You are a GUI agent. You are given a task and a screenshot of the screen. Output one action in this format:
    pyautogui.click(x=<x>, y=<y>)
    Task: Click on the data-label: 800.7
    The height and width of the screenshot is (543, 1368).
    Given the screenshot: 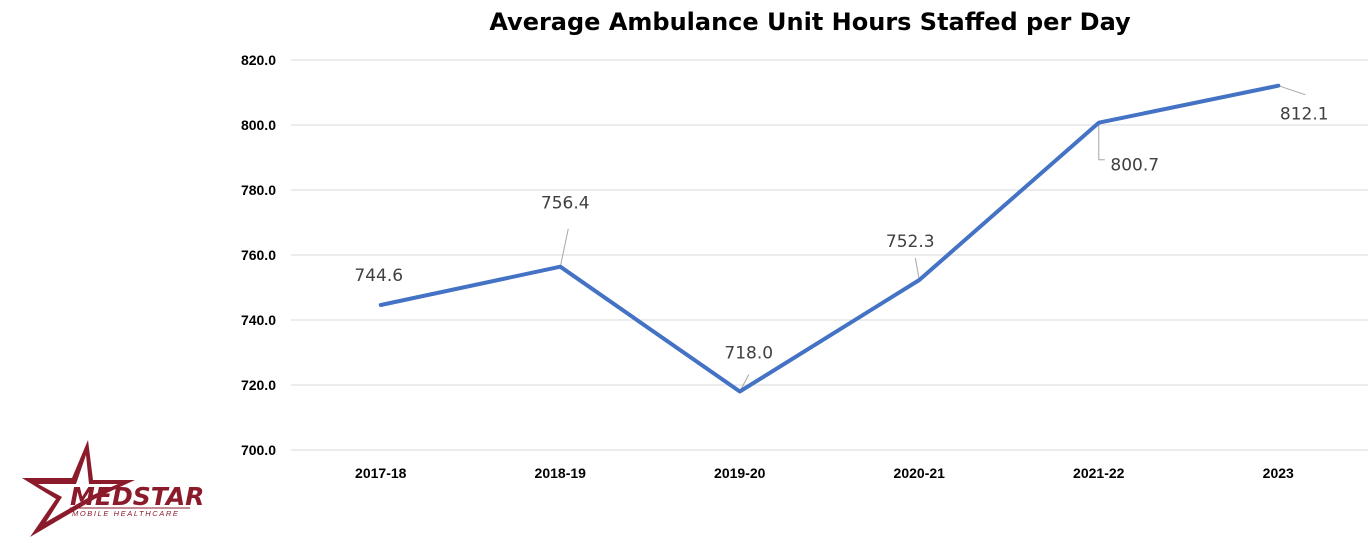 What is the action you would take?
    pyautogui.click(x=1134, y=166)
    